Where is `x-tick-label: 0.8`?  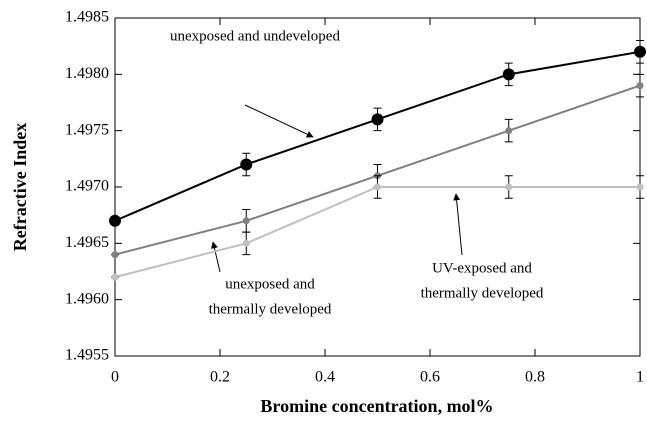
x-tick-label: 0.8 is located at coordinates (535, 377).